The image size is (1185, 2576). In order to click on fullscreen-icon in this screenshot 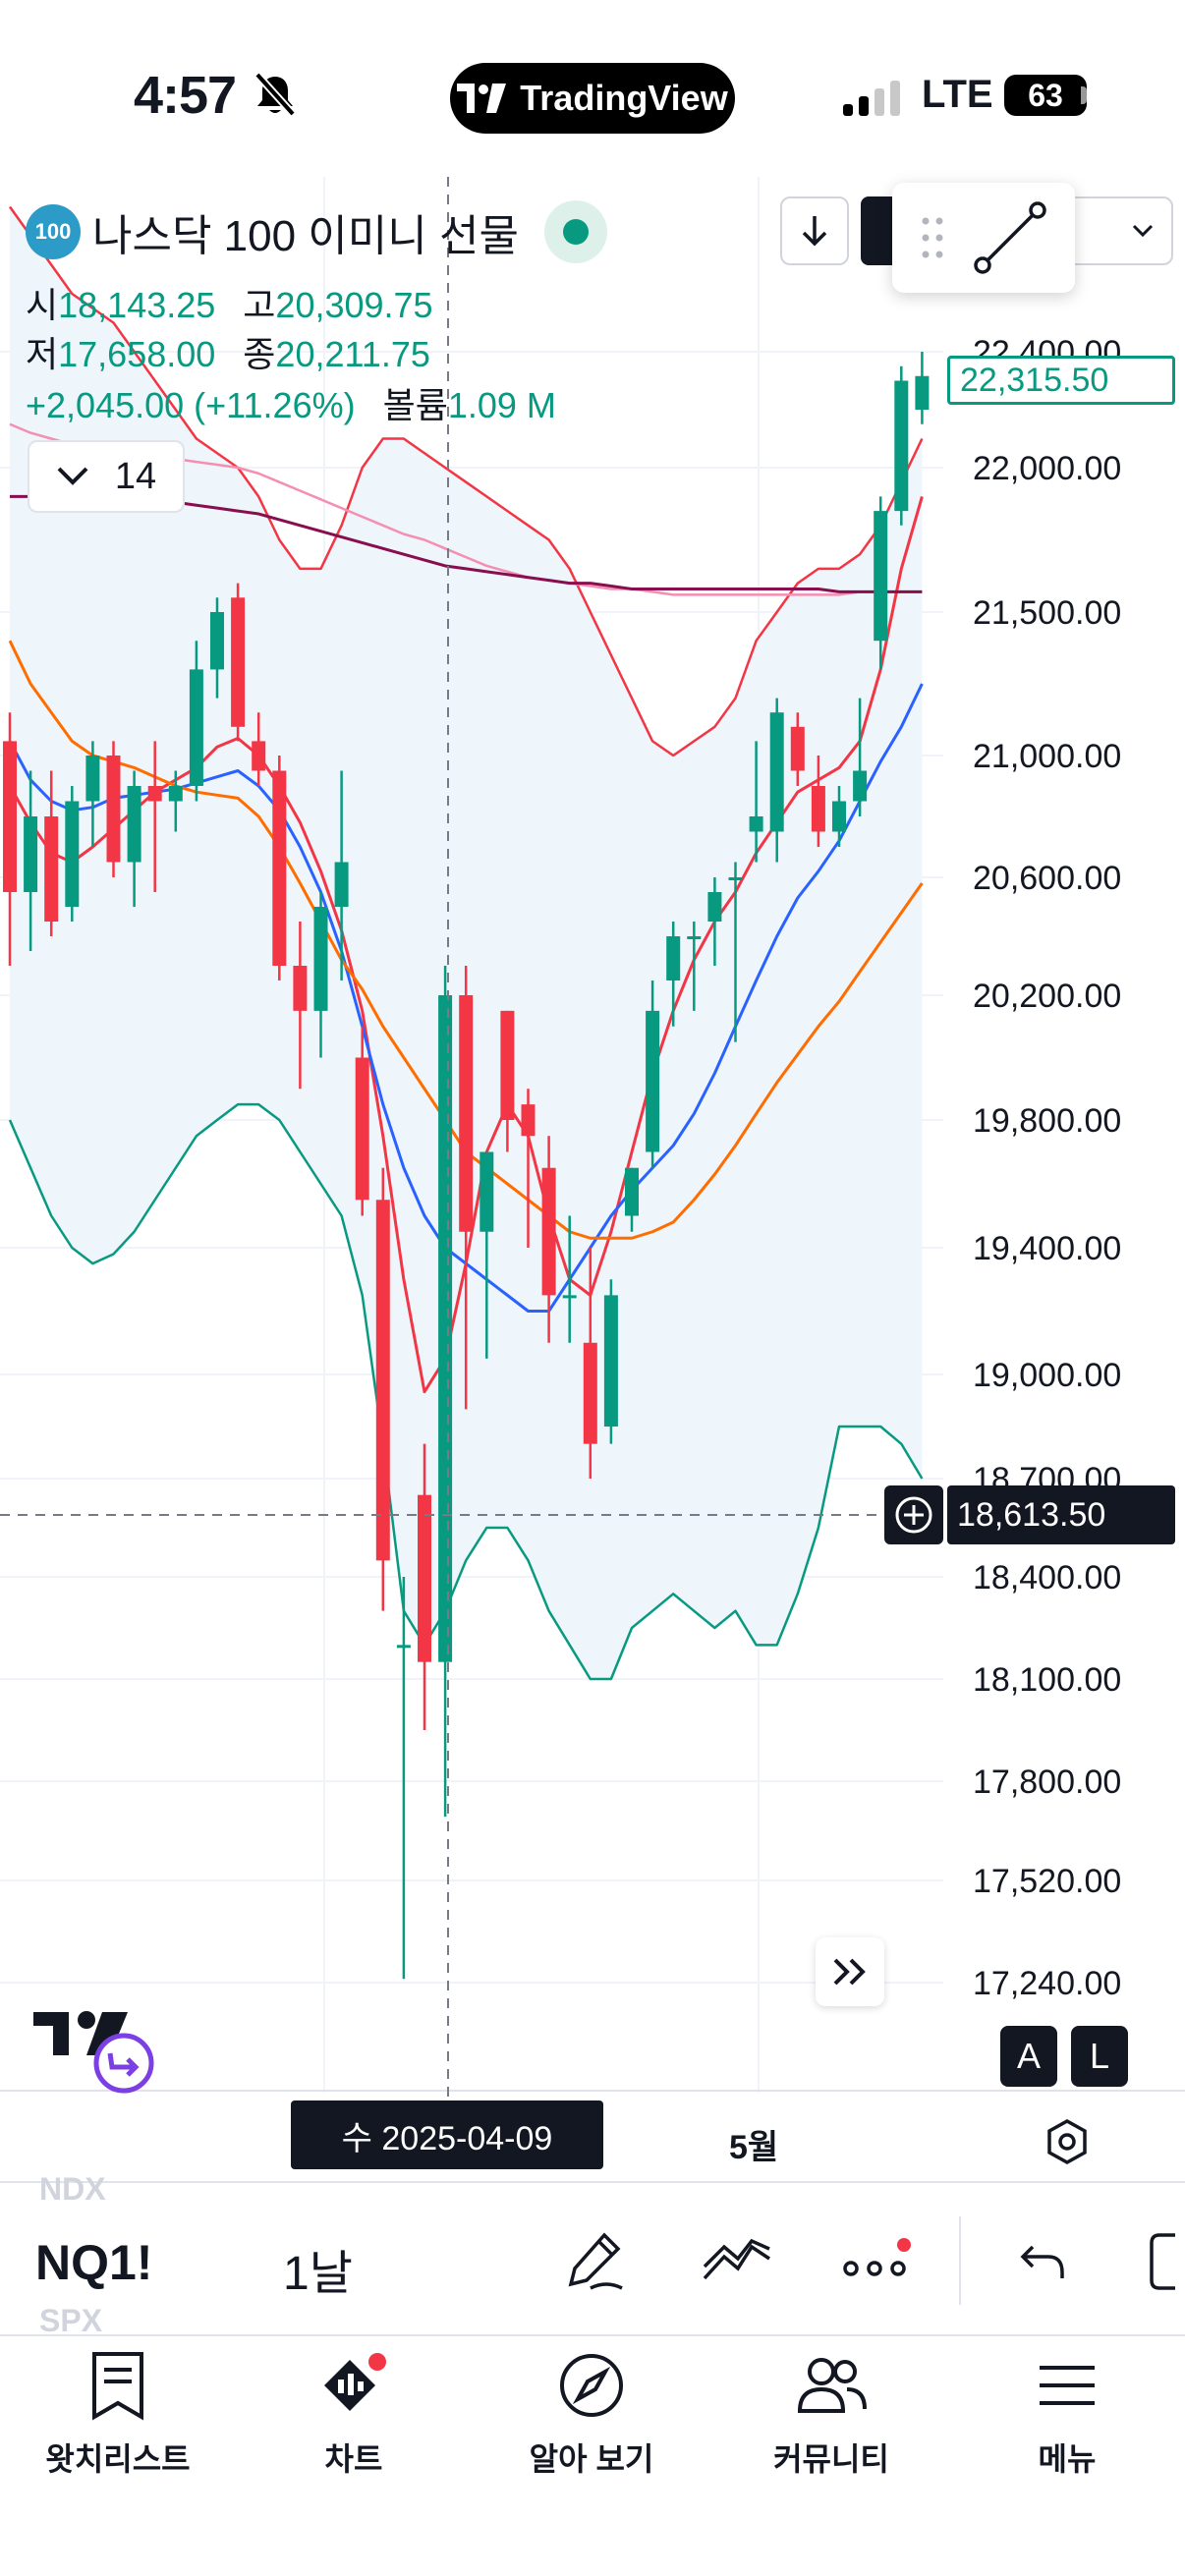, I will do `click(1162, 2261)`.